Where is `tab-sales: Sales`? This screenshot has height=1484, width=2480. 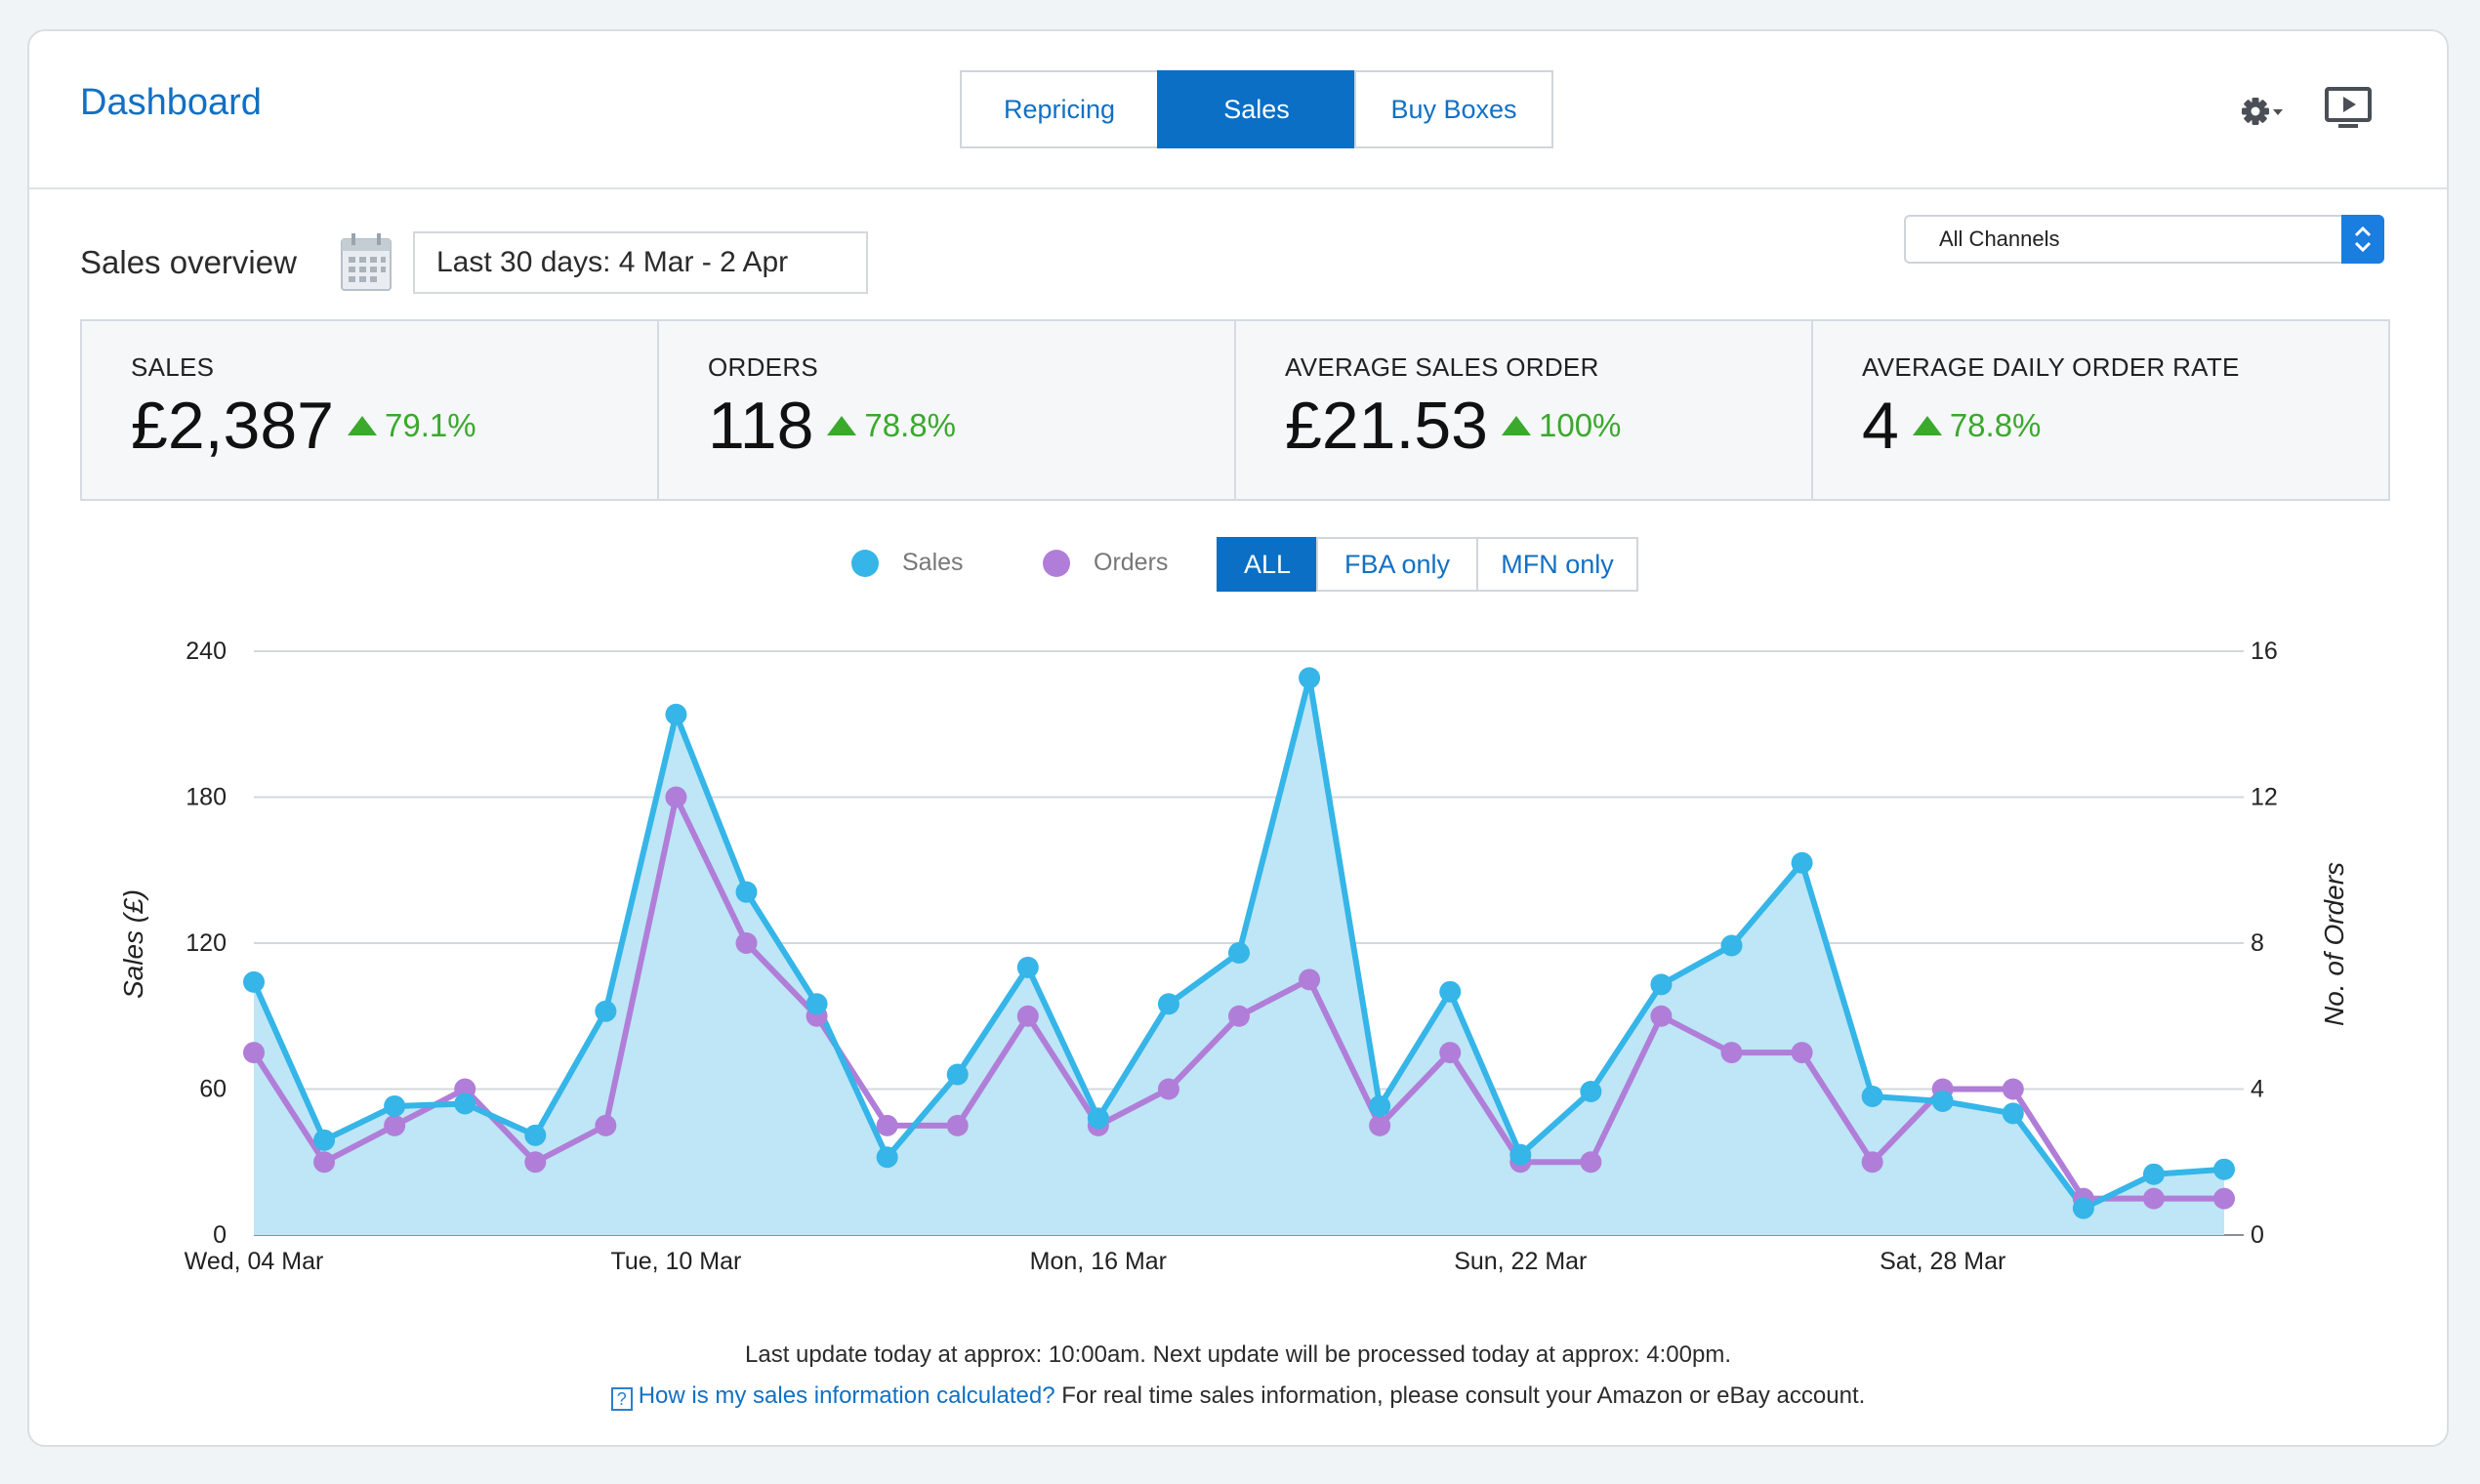 tab-sales: Sales is located at coordinates (1256, 109).